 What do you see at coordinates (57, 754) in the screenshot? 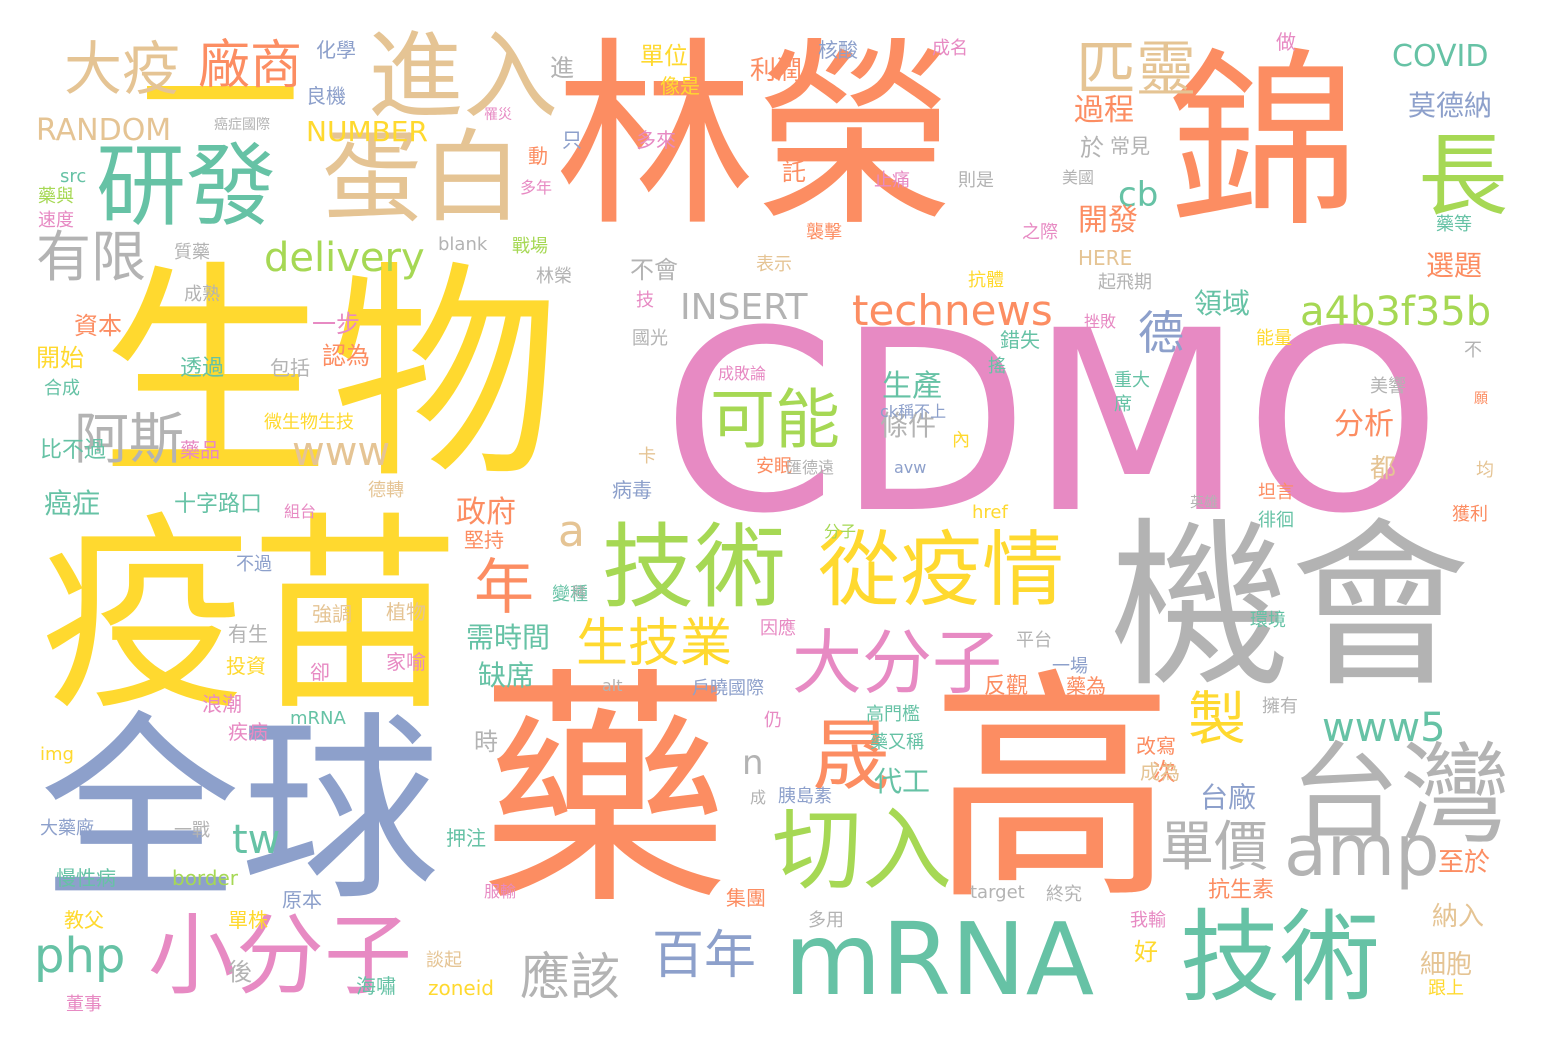
I see `word-cloud-word: img` at bounding box center [57, 754].